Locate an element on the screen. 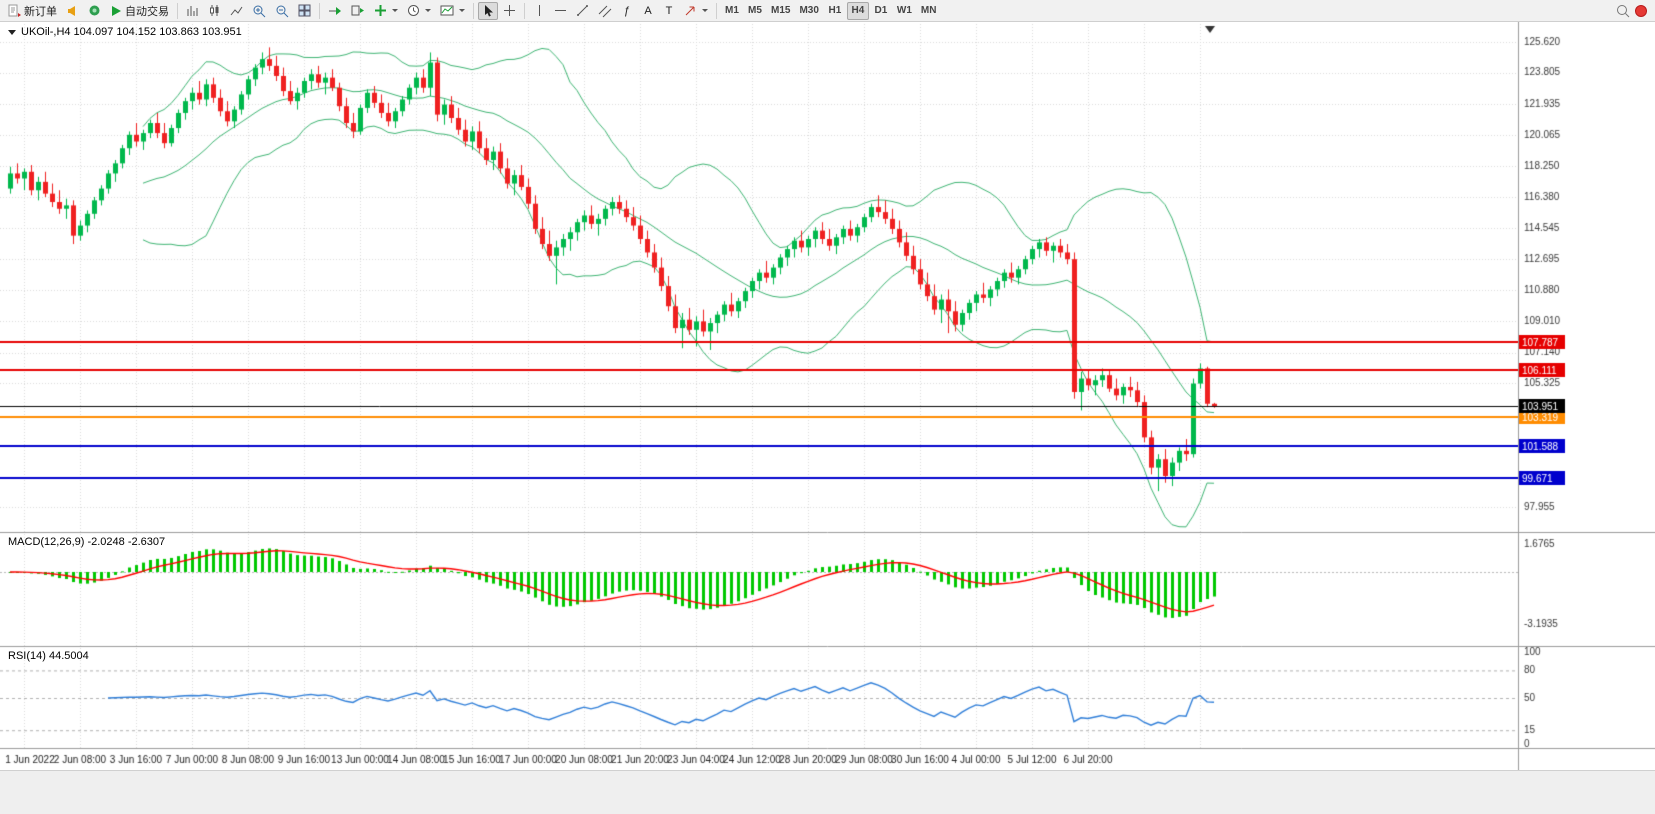 The width and height of the screenshot is (1655, 814). new-order-button: 新订单 is located at coordinates (32, 11).